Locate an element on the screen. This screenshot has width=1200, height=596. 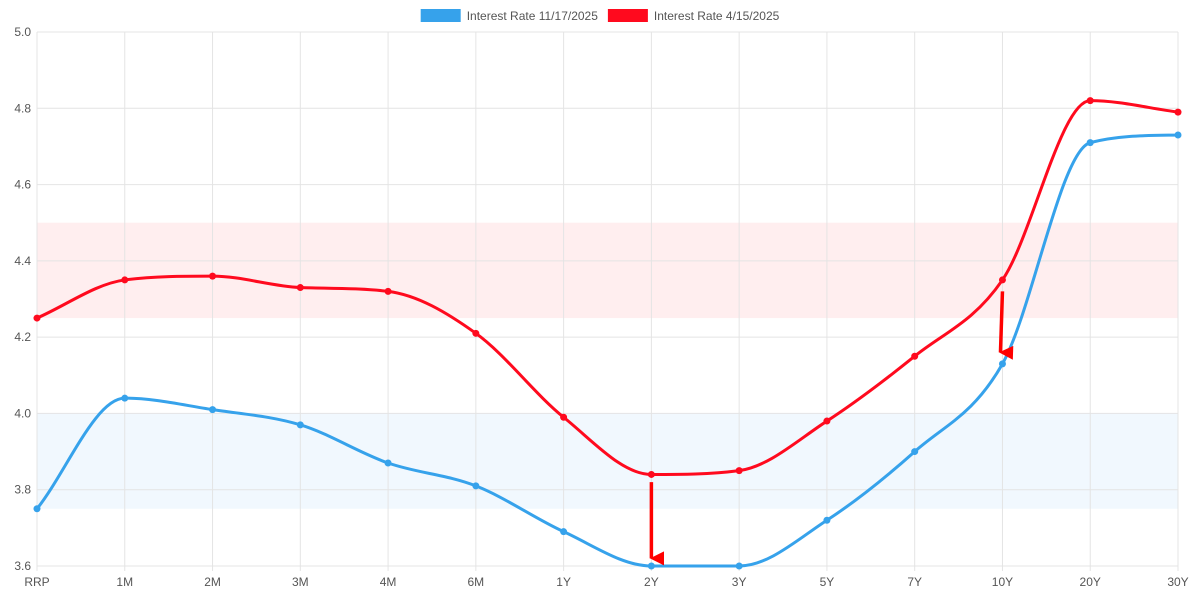
data-point-1-1m is located at coordinates (125, 280).